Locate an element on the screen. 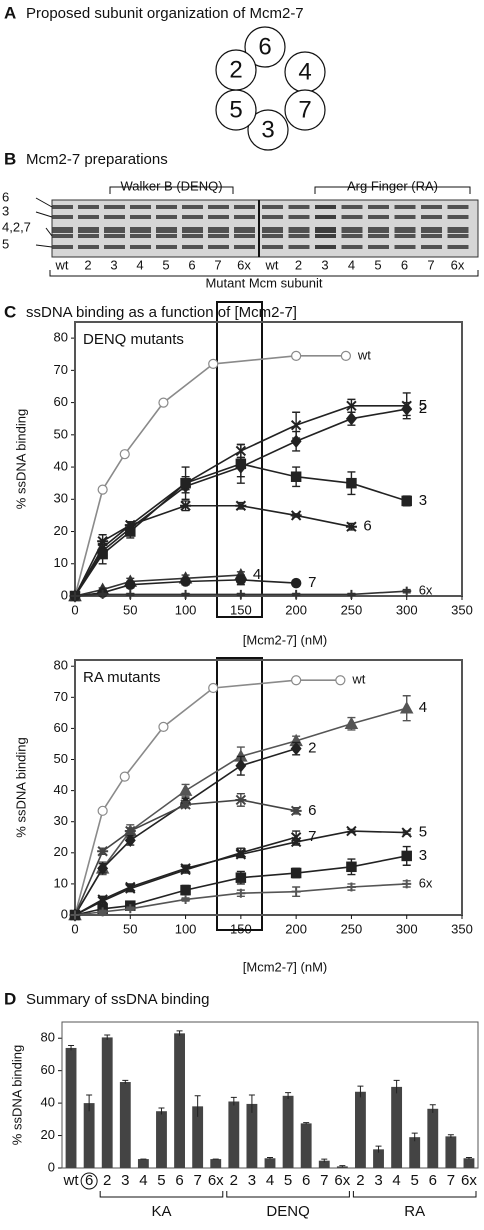  series-label: 4 is located at coordinates (257, 574).